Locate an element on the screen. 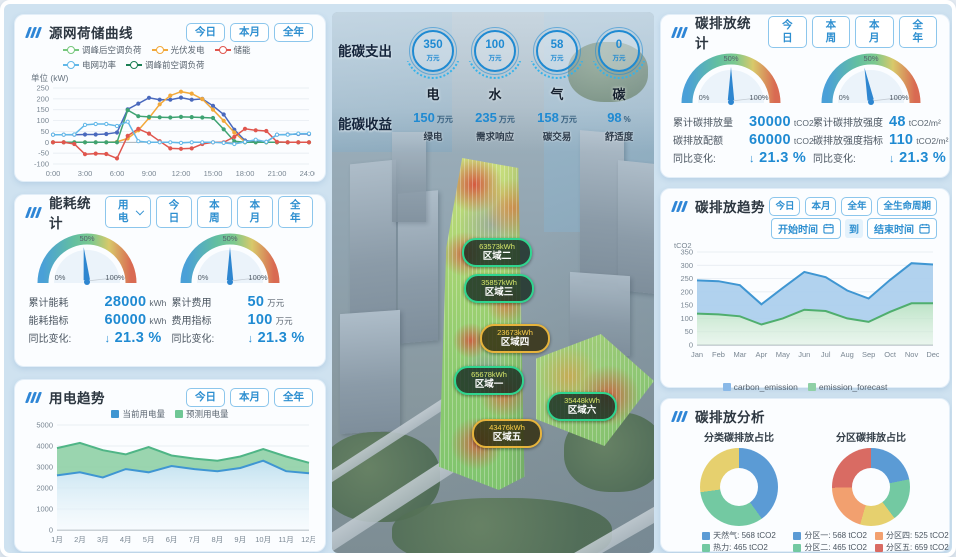 This screenshot has height=557, width=956. svg-text: 1000 is located at coordinates (44, 509).